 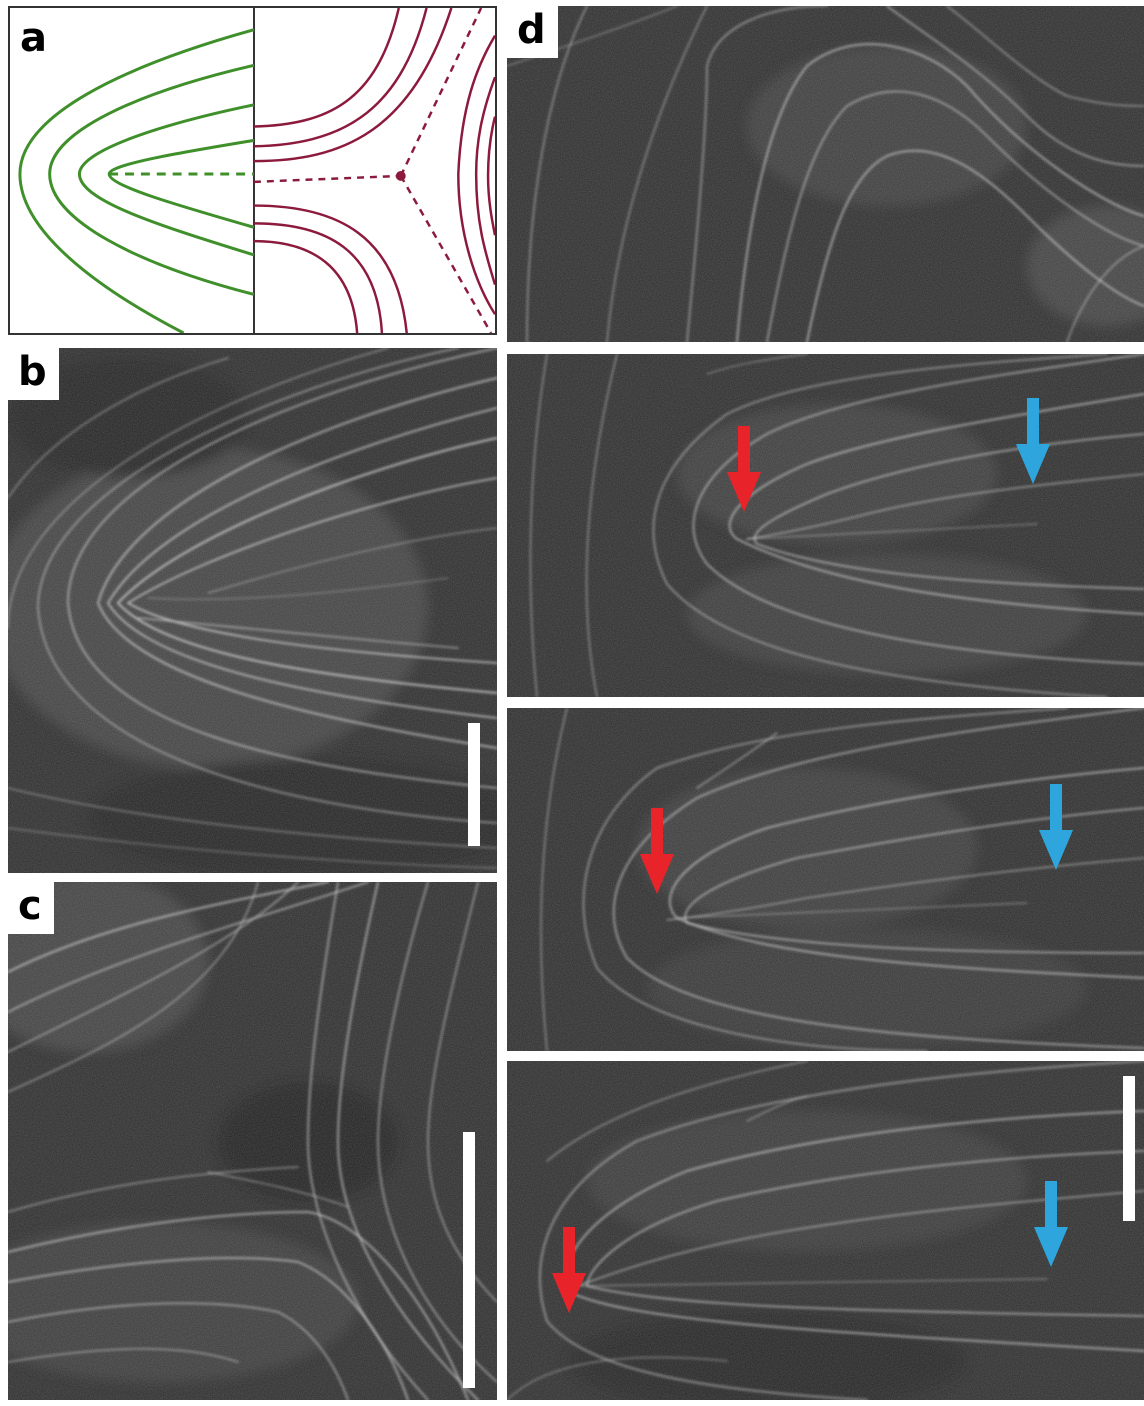 I want to click on panel-d-frame-1: d, so click(x=825, y=174).